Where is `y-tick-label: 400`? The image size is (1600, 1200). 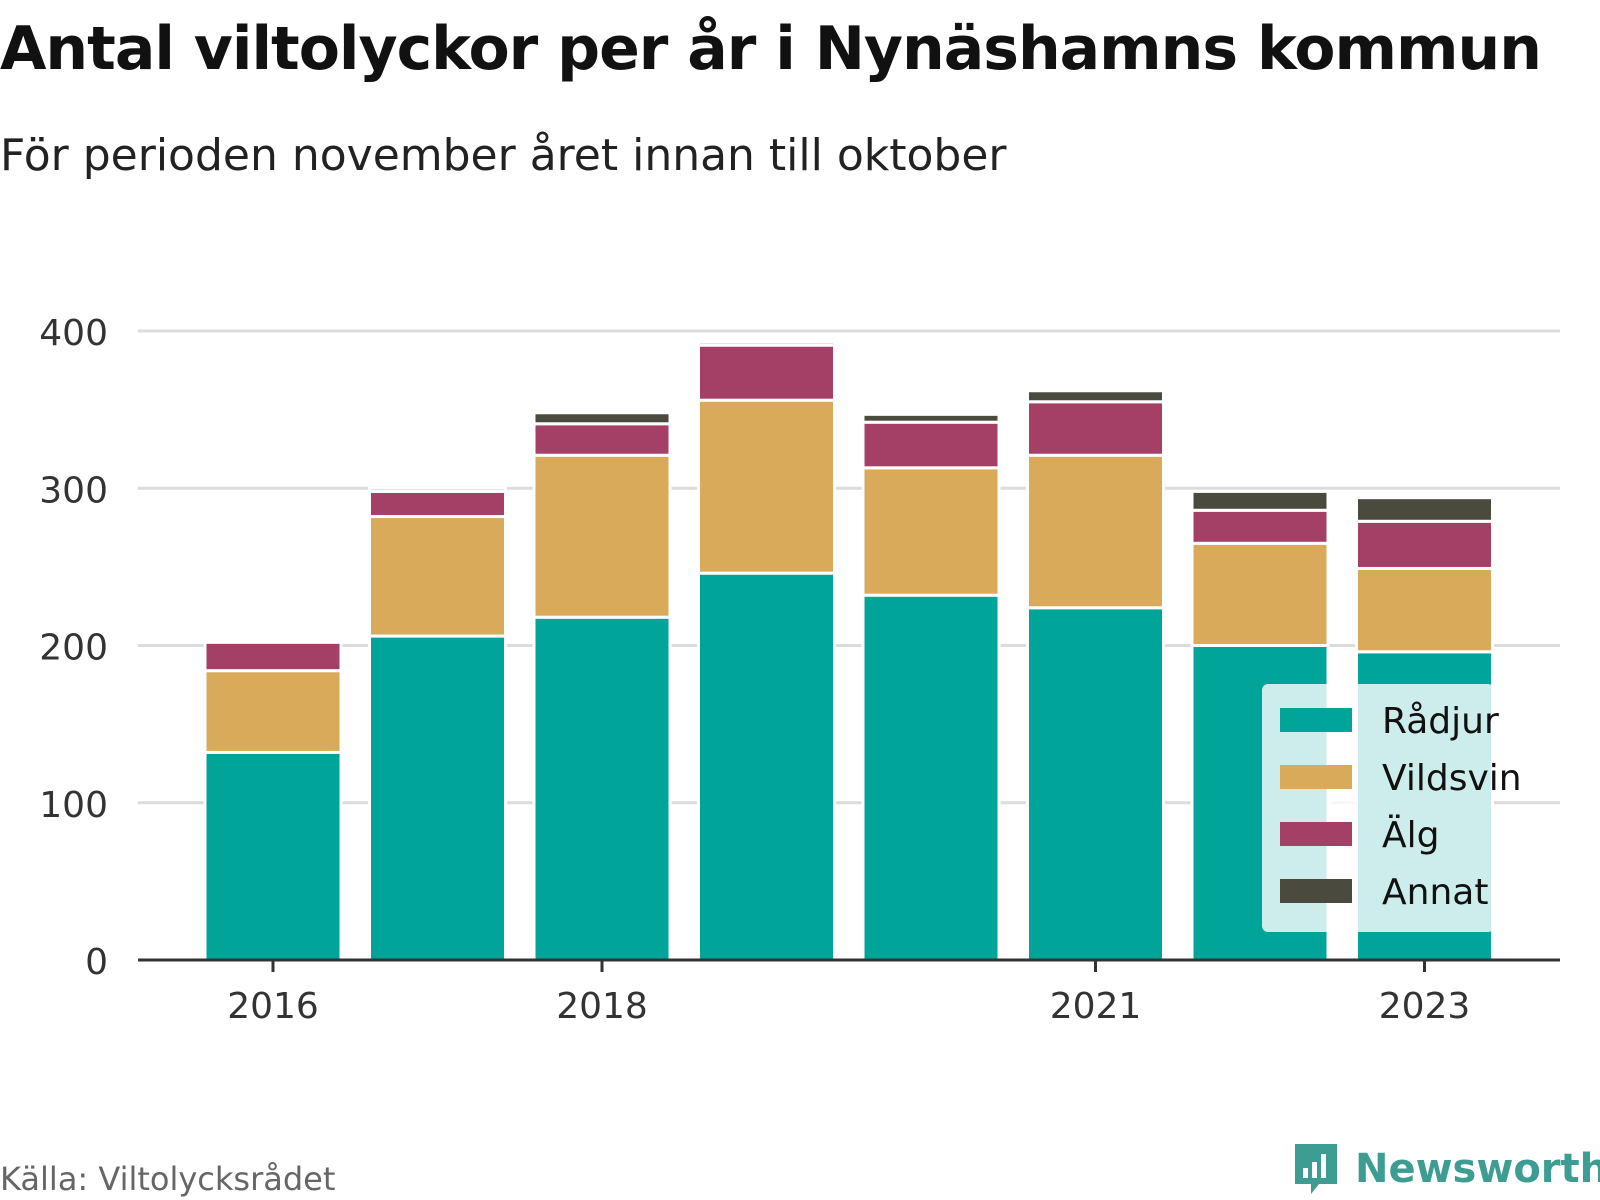 y-tick-label: 400 is located at coordinates (73, 333).